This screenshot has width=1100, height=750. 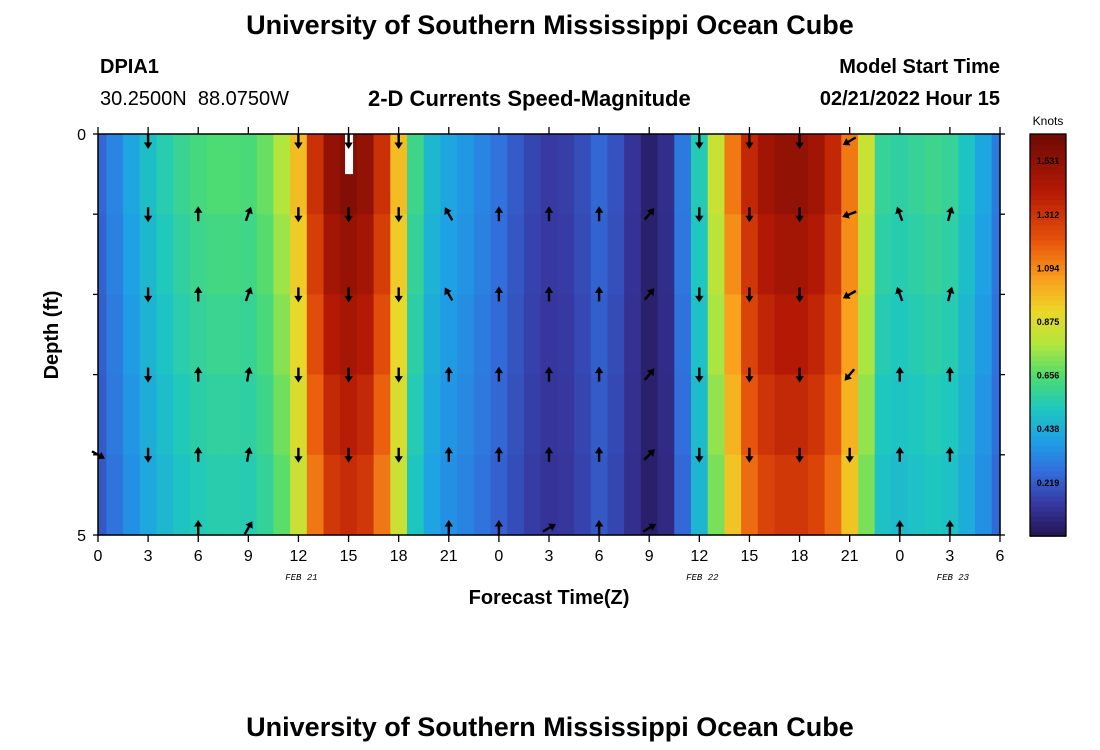 What do you see at coordinates (529, 98) in the screenshot?
I see `chart-subtitle: 2-D Currents Speed-Magnitude` at bounding box center [529, 98].